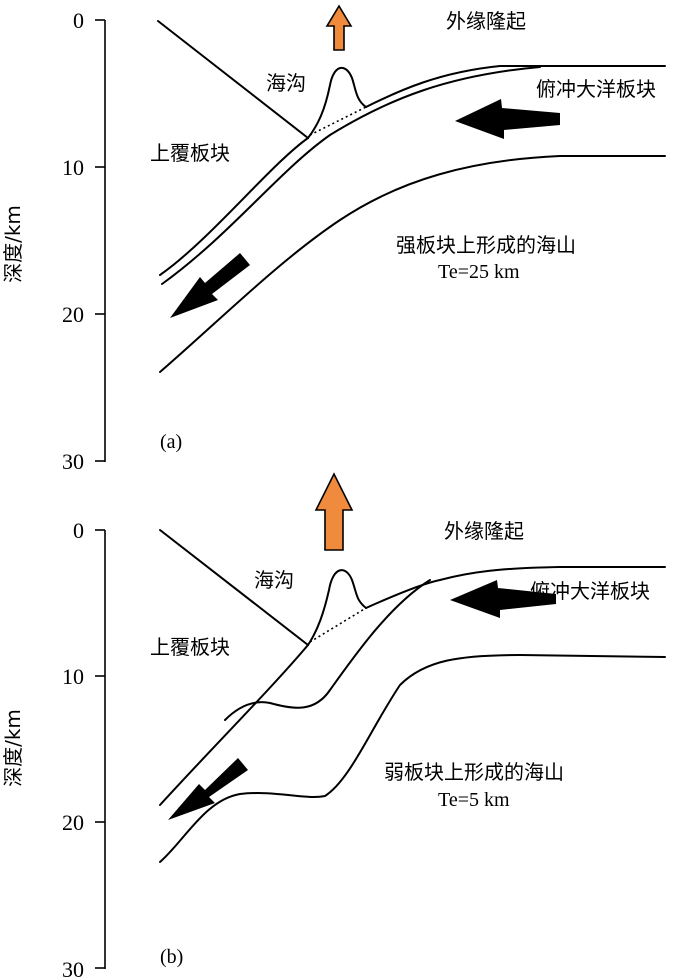 The image size is (700, 979). What do you see at coordinates (486, 245) in the screenshot?
I see `caption-line1: 强板块上形成的海山` at bounding box center [486, 245].